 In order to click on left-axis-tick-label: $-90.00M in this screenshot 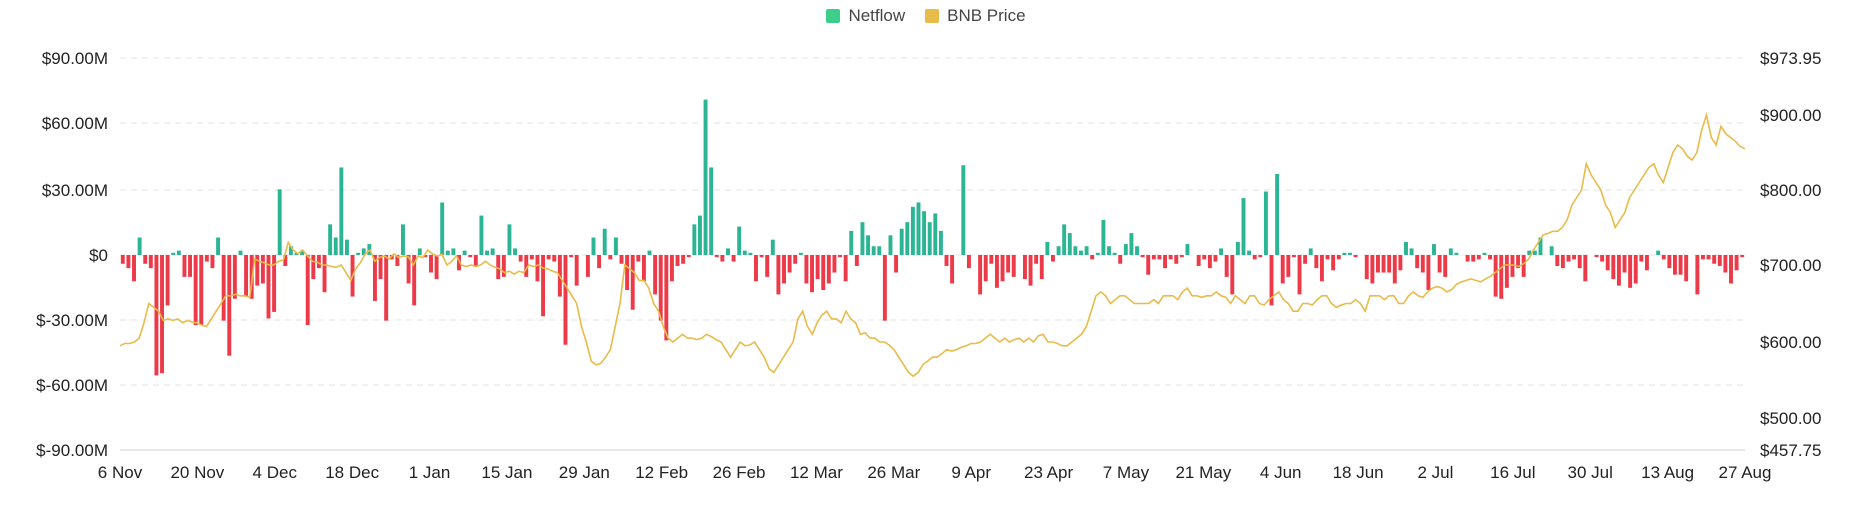, I will do `click(72, 450)`.